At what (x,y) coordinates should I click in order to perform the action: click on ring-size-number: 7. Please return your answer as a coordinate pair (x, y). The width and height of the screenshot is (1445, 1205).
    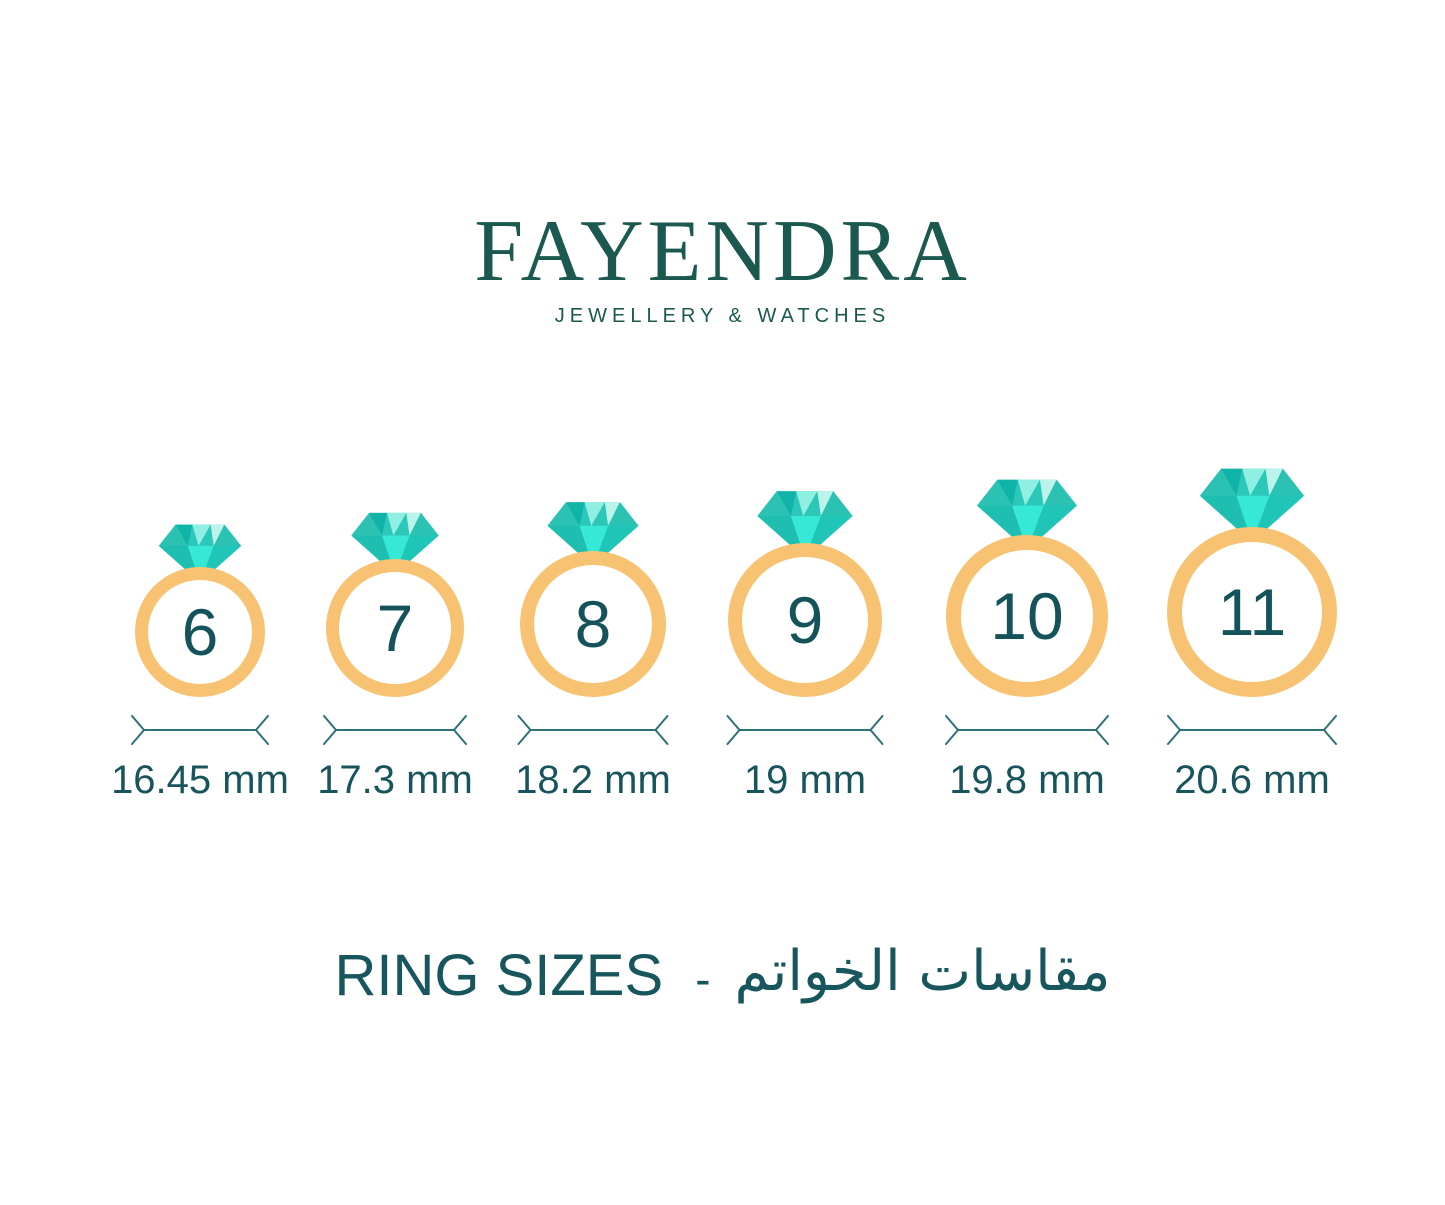
    Looking at the image, I should click on (395, 628).